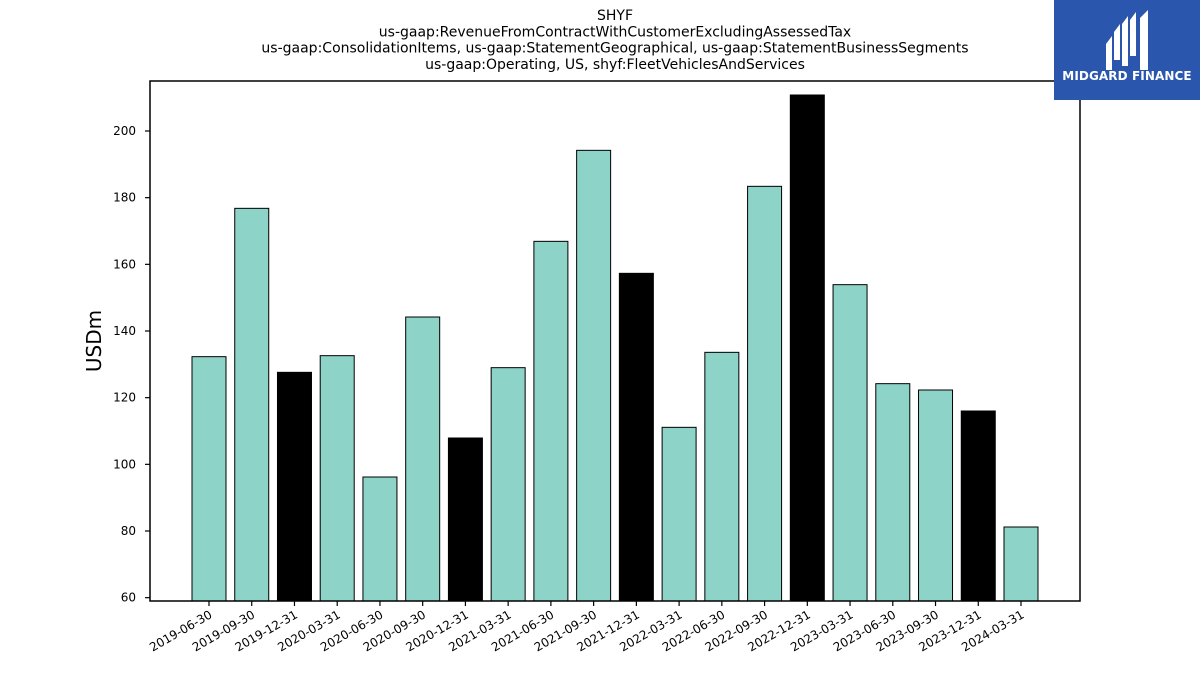  Describe the element at coordinates (128, 598) in the screenshot. I see `y-tick-label: 60` at that location.